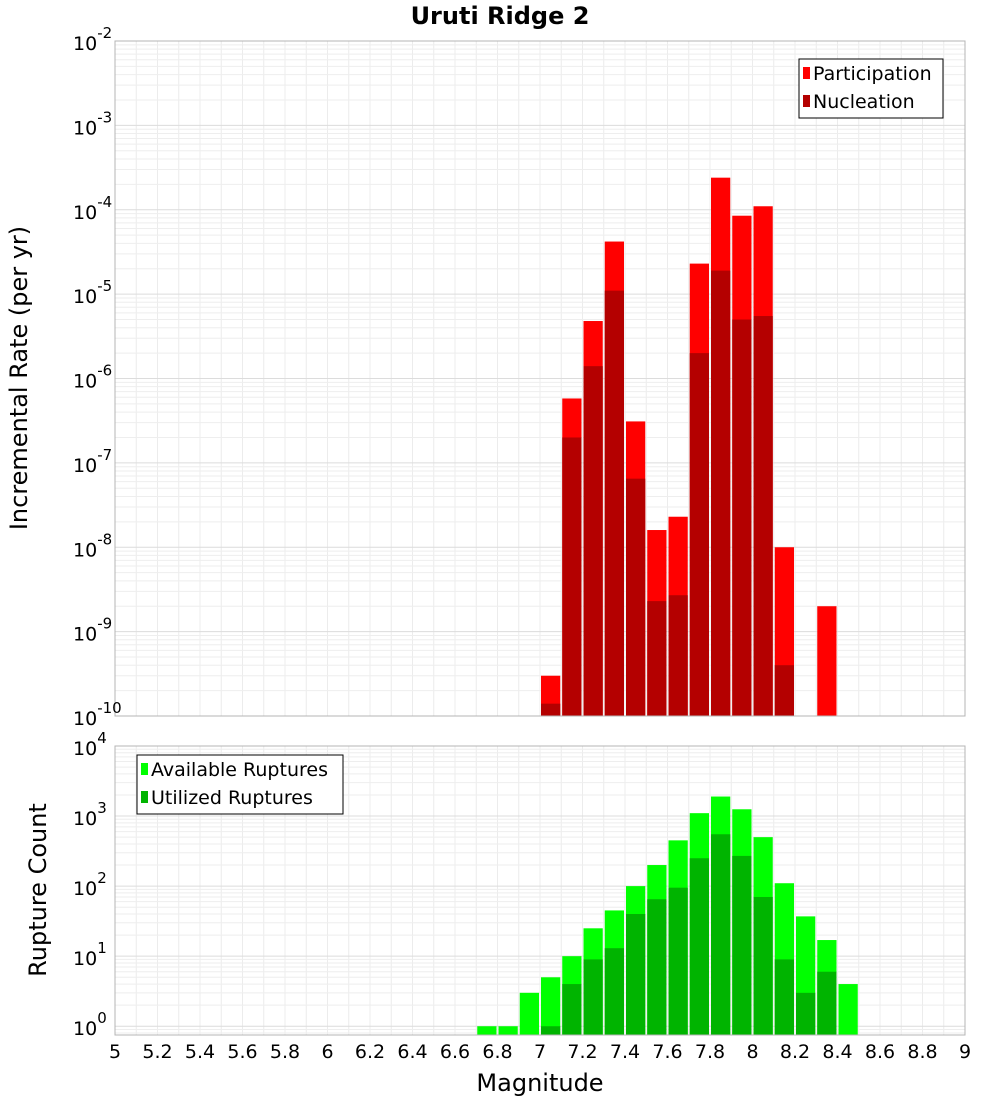 The image size is (1000, 1100). What do you see at coordinates (412, 1052) in the screenshot?
I see `x-tick-label: 6.4` at bounding box center [412, 1052].